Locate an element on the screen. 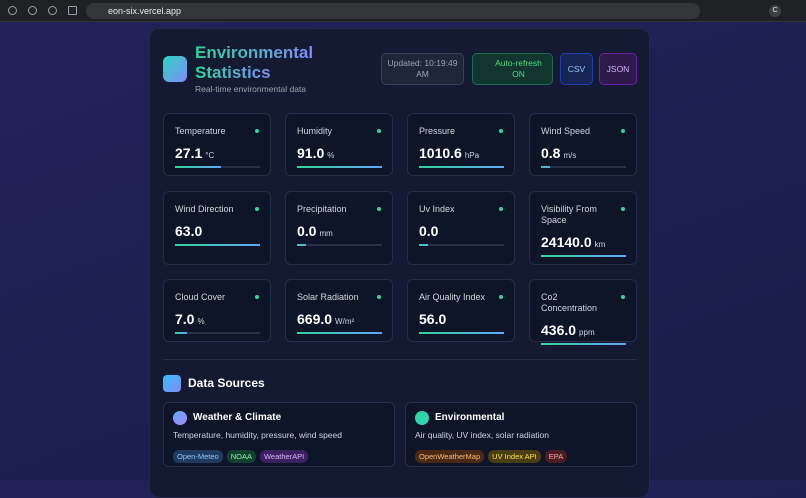 The width and height of the screenshot is (806, 498). source-title: Weather & Climate is located at coordinates (237, 417).